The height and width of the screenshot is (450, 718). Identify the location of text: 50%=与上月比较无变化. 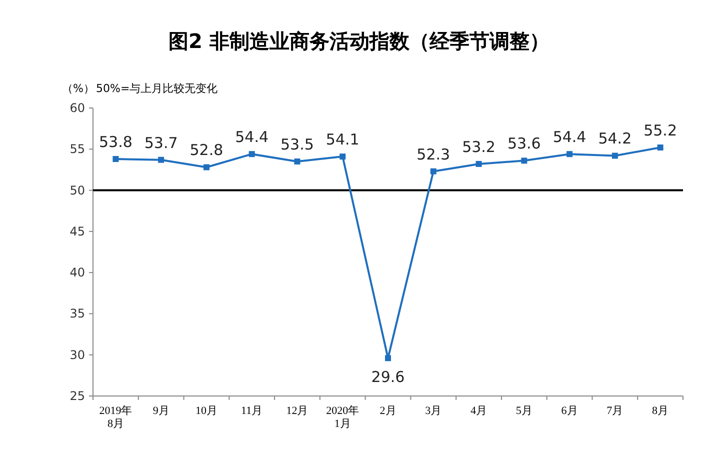
(157, 88).